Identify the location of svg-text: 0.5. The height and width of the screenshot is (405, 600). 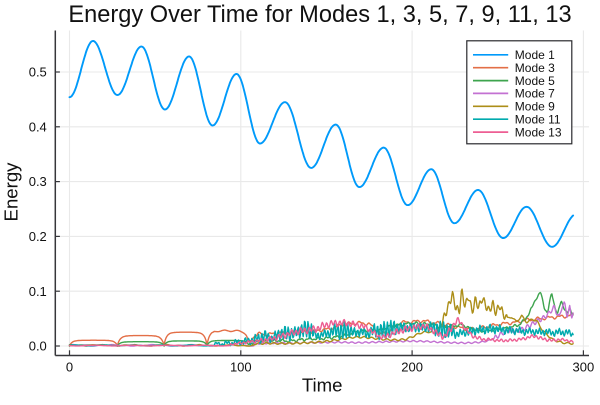
(38, 72).